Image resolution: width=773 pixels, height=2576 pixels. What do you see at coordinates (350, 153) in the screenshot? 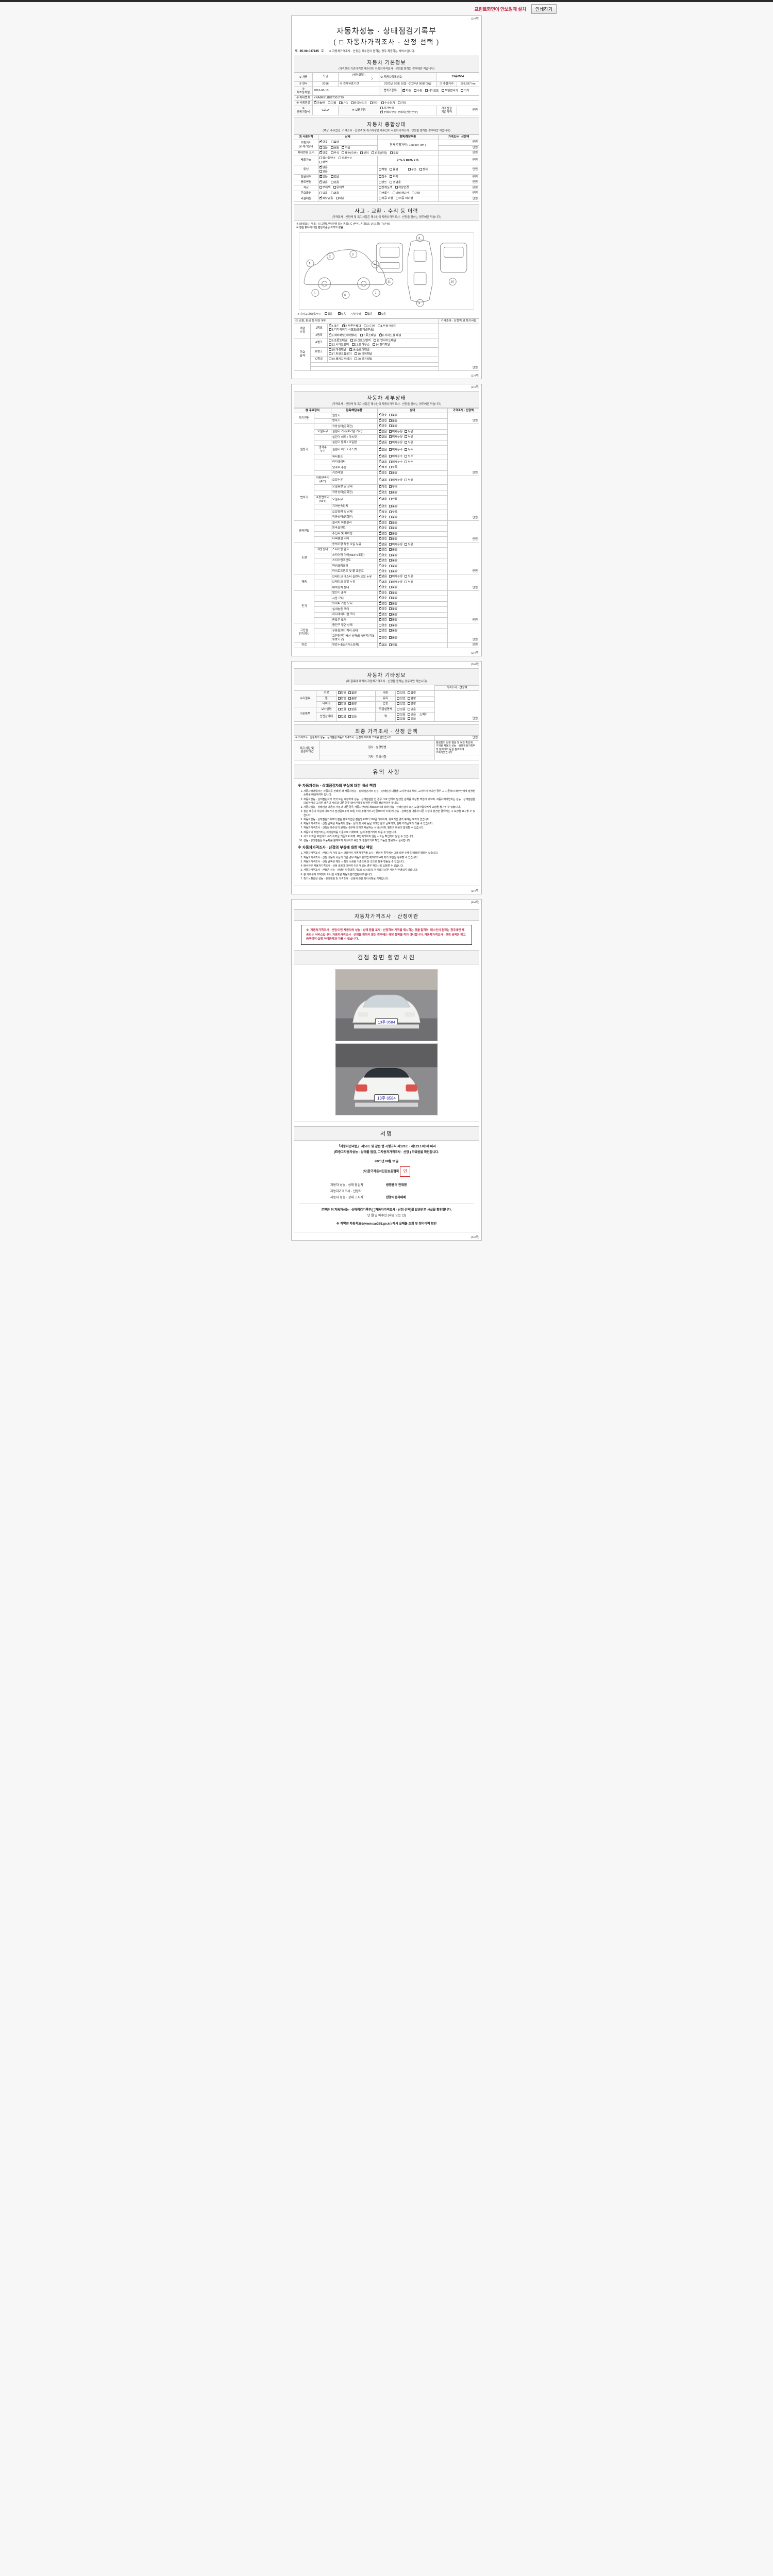
I see `vin-damage: 훼손(오손)` at bounding box center [350, 153].